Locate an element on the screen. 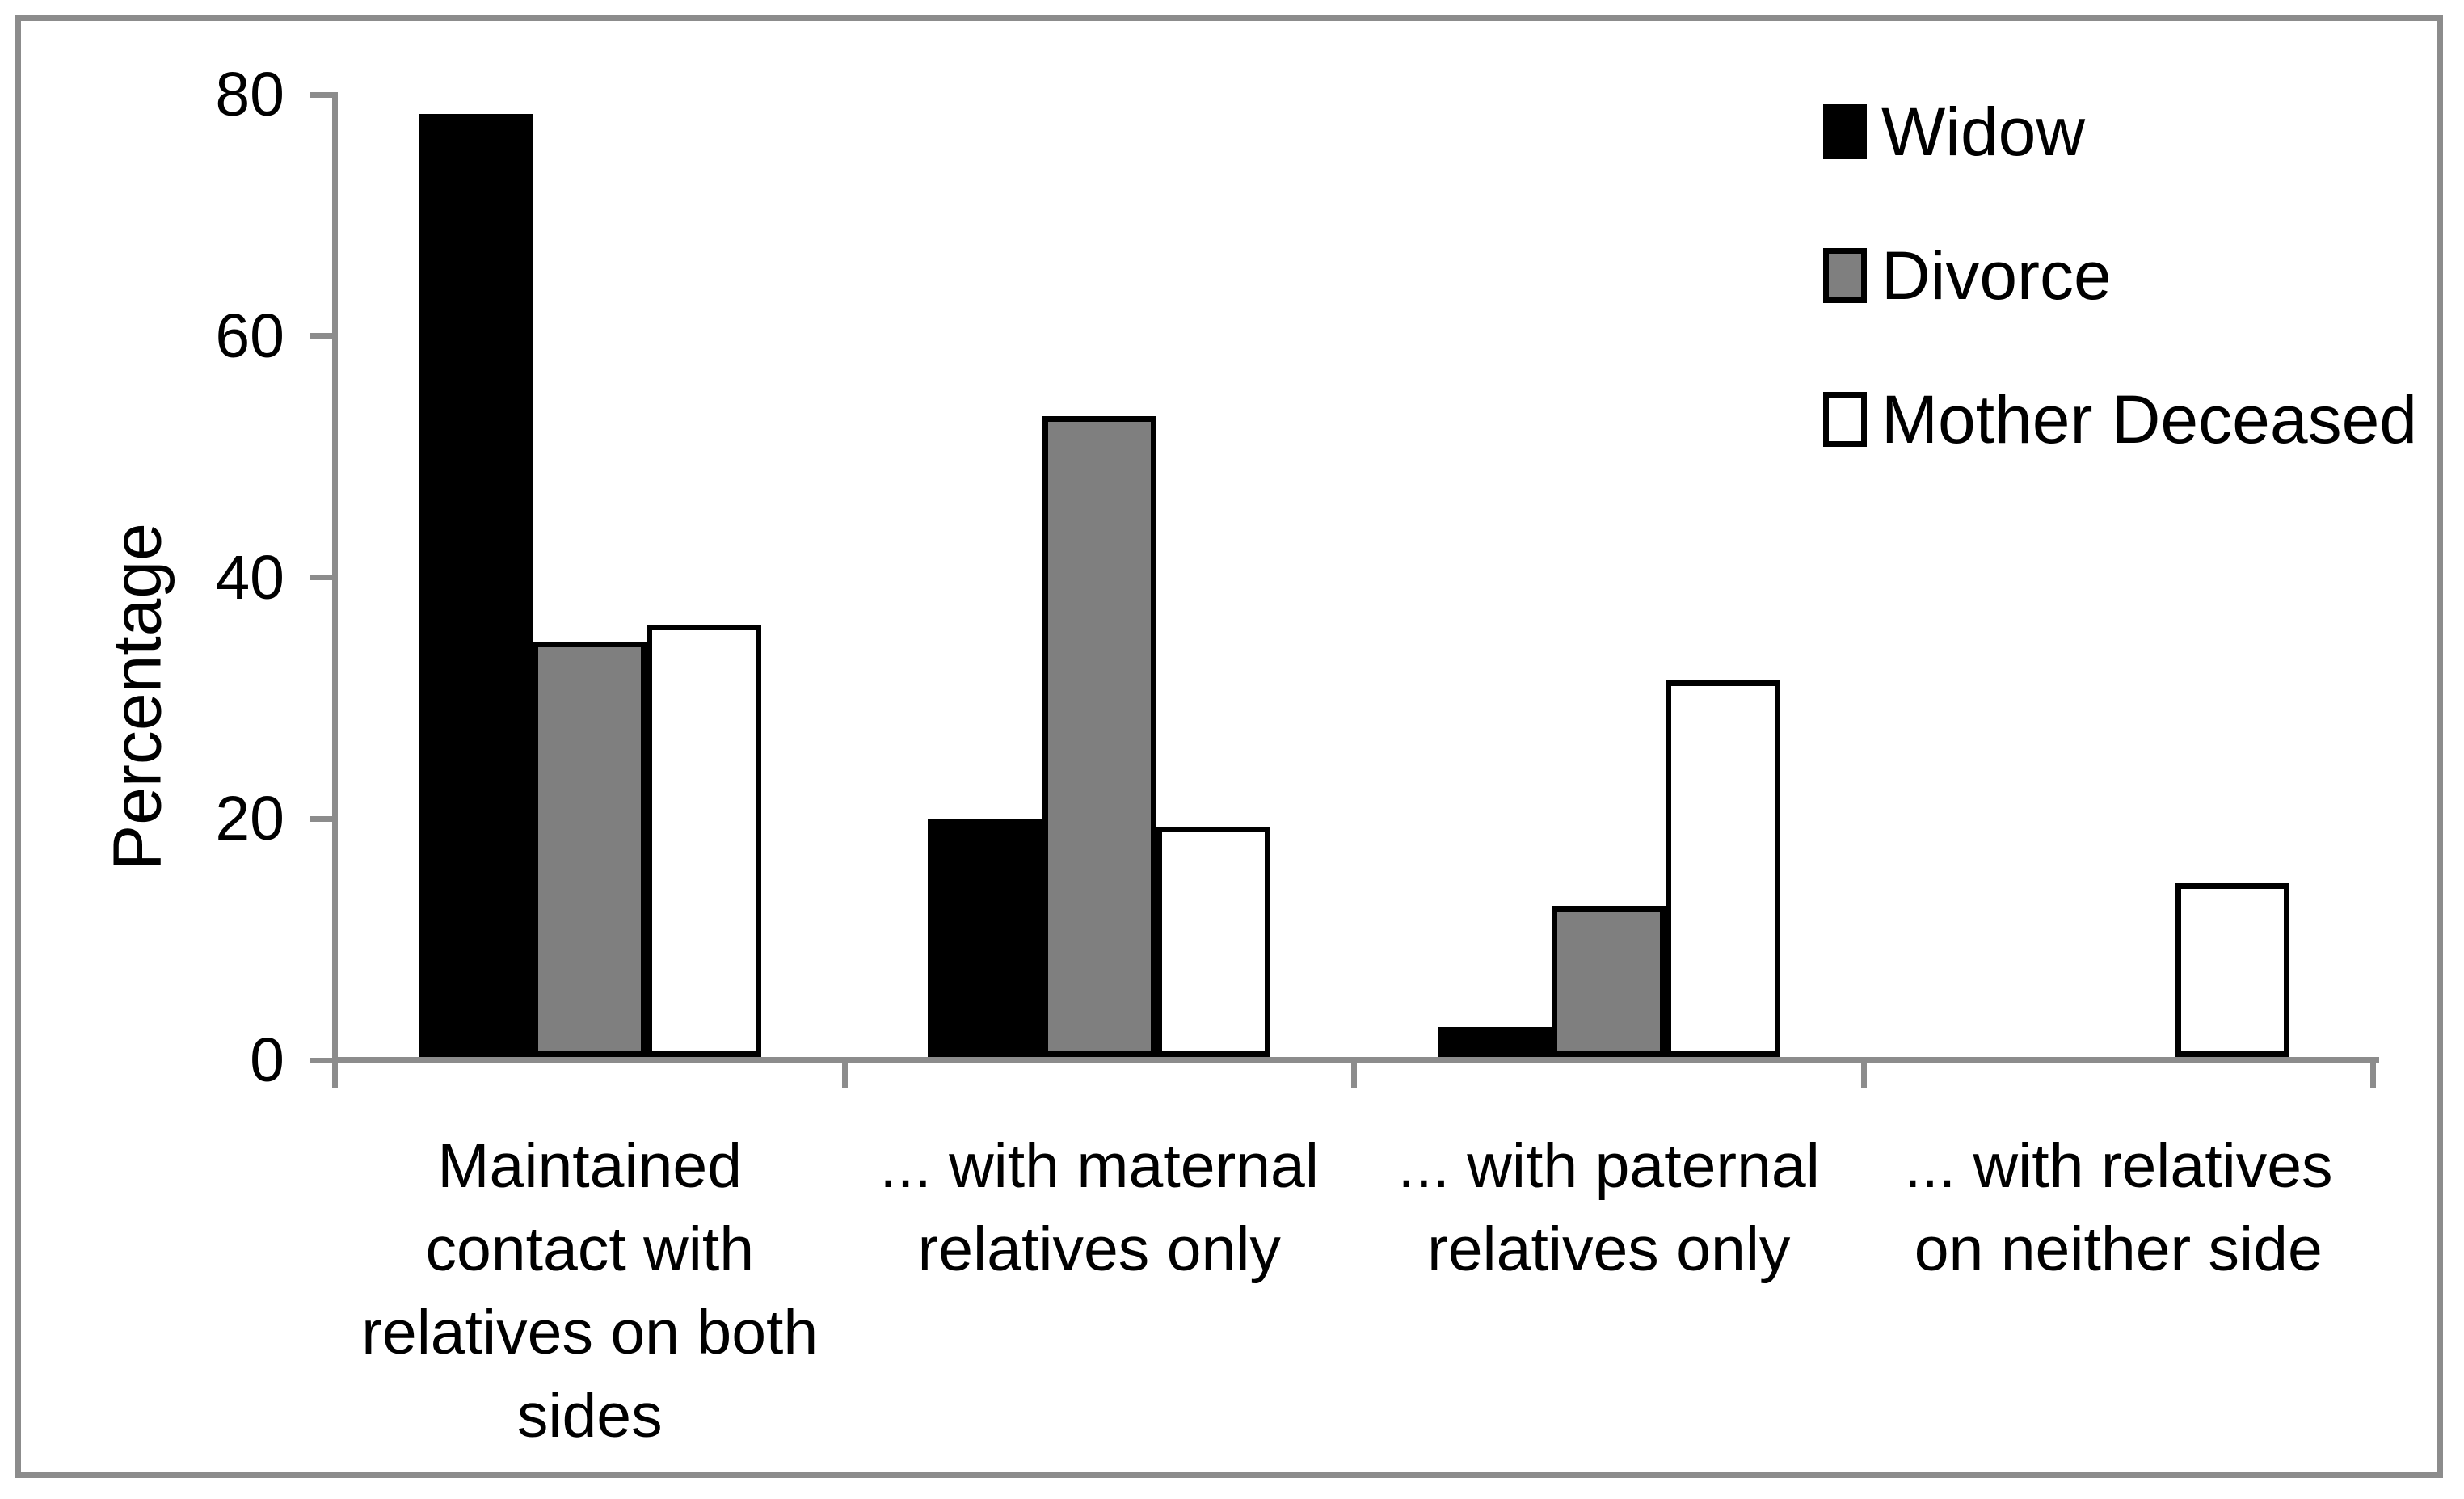  bar-divorce-group3 is located at coordinates (1609, 981).